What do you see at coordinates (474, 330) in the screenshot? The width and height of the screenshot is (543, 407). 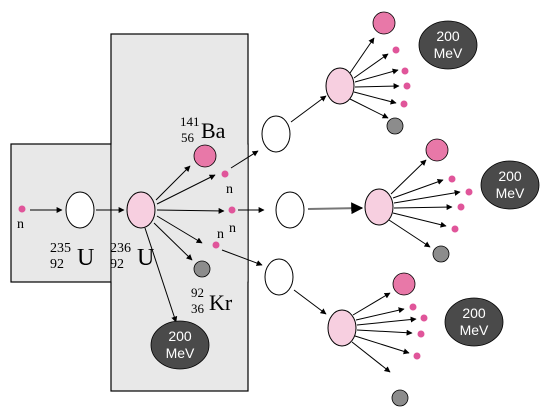 I see `energy-bubble-4-unit: MeV` at bounding box center [474, 330].